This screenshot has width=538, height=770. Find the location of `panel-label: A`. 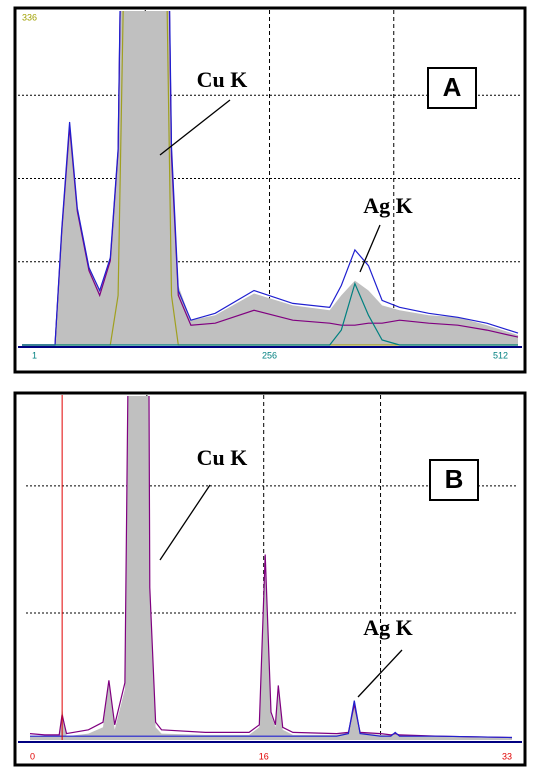

panel-label: A is located at coordinates (452, 87).